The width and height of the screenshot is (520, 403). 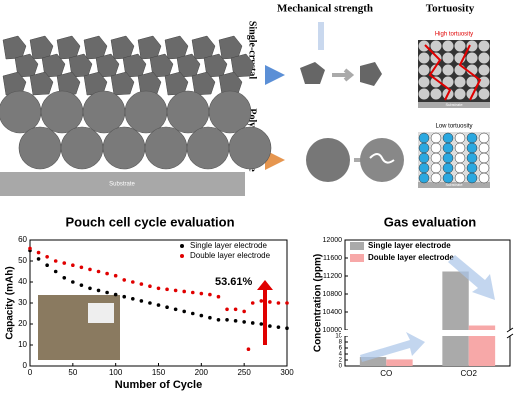 What do you see at coordinates (230, 255) in the screenshot?
I see `legend-label: Double layer electrode` at bounding box center [230, 255].